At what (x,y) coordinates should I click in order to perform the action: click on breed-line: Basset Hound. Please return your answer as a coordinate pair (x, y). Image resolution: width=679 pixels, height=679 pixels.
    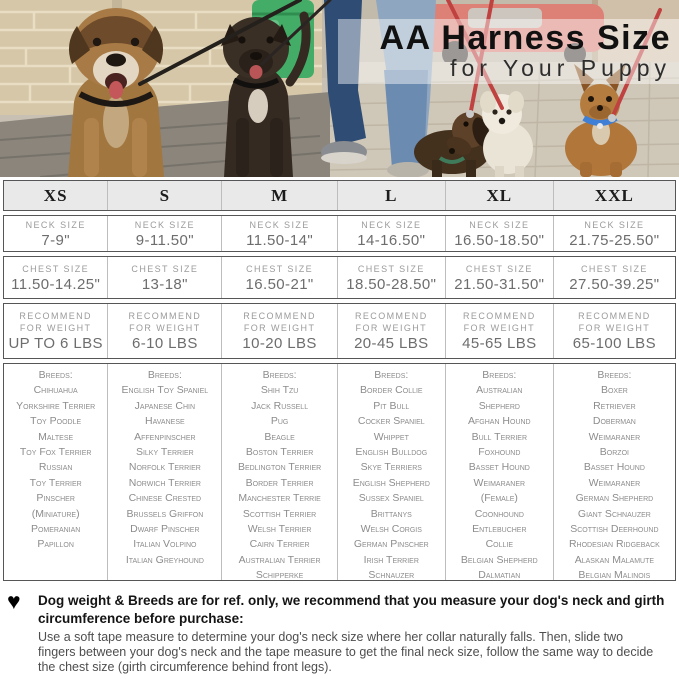
    Looking at the image, I should click on (499, 467).